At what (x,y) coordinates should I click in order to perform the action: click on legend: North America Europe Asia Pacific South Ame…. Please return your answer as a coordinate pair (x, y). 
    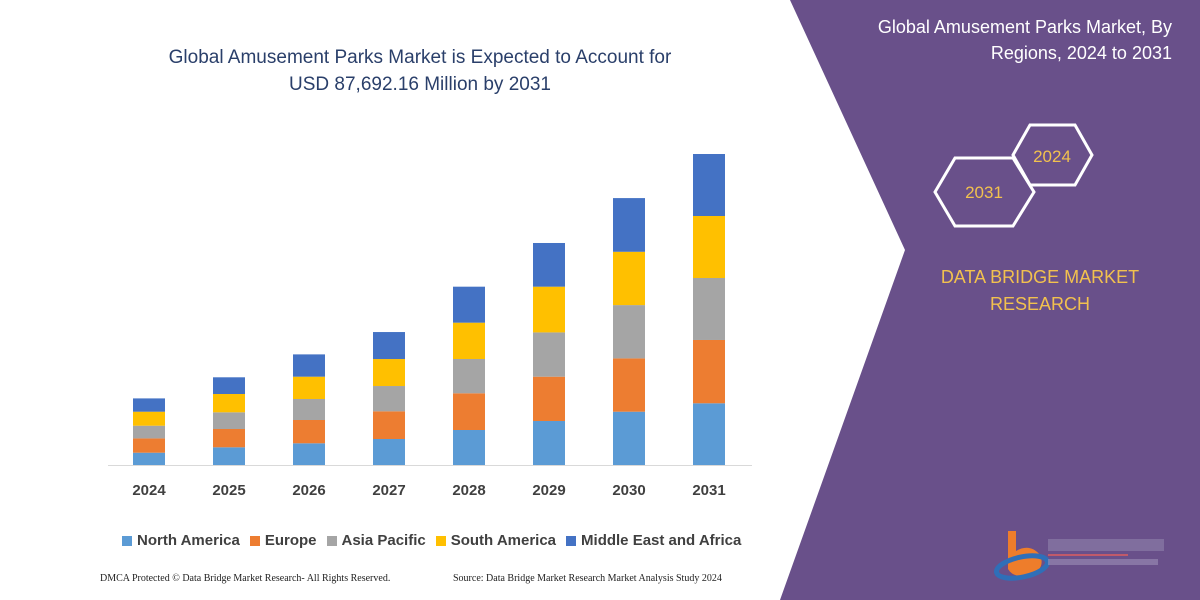
    Looking at the image, I should click on (431, 540).